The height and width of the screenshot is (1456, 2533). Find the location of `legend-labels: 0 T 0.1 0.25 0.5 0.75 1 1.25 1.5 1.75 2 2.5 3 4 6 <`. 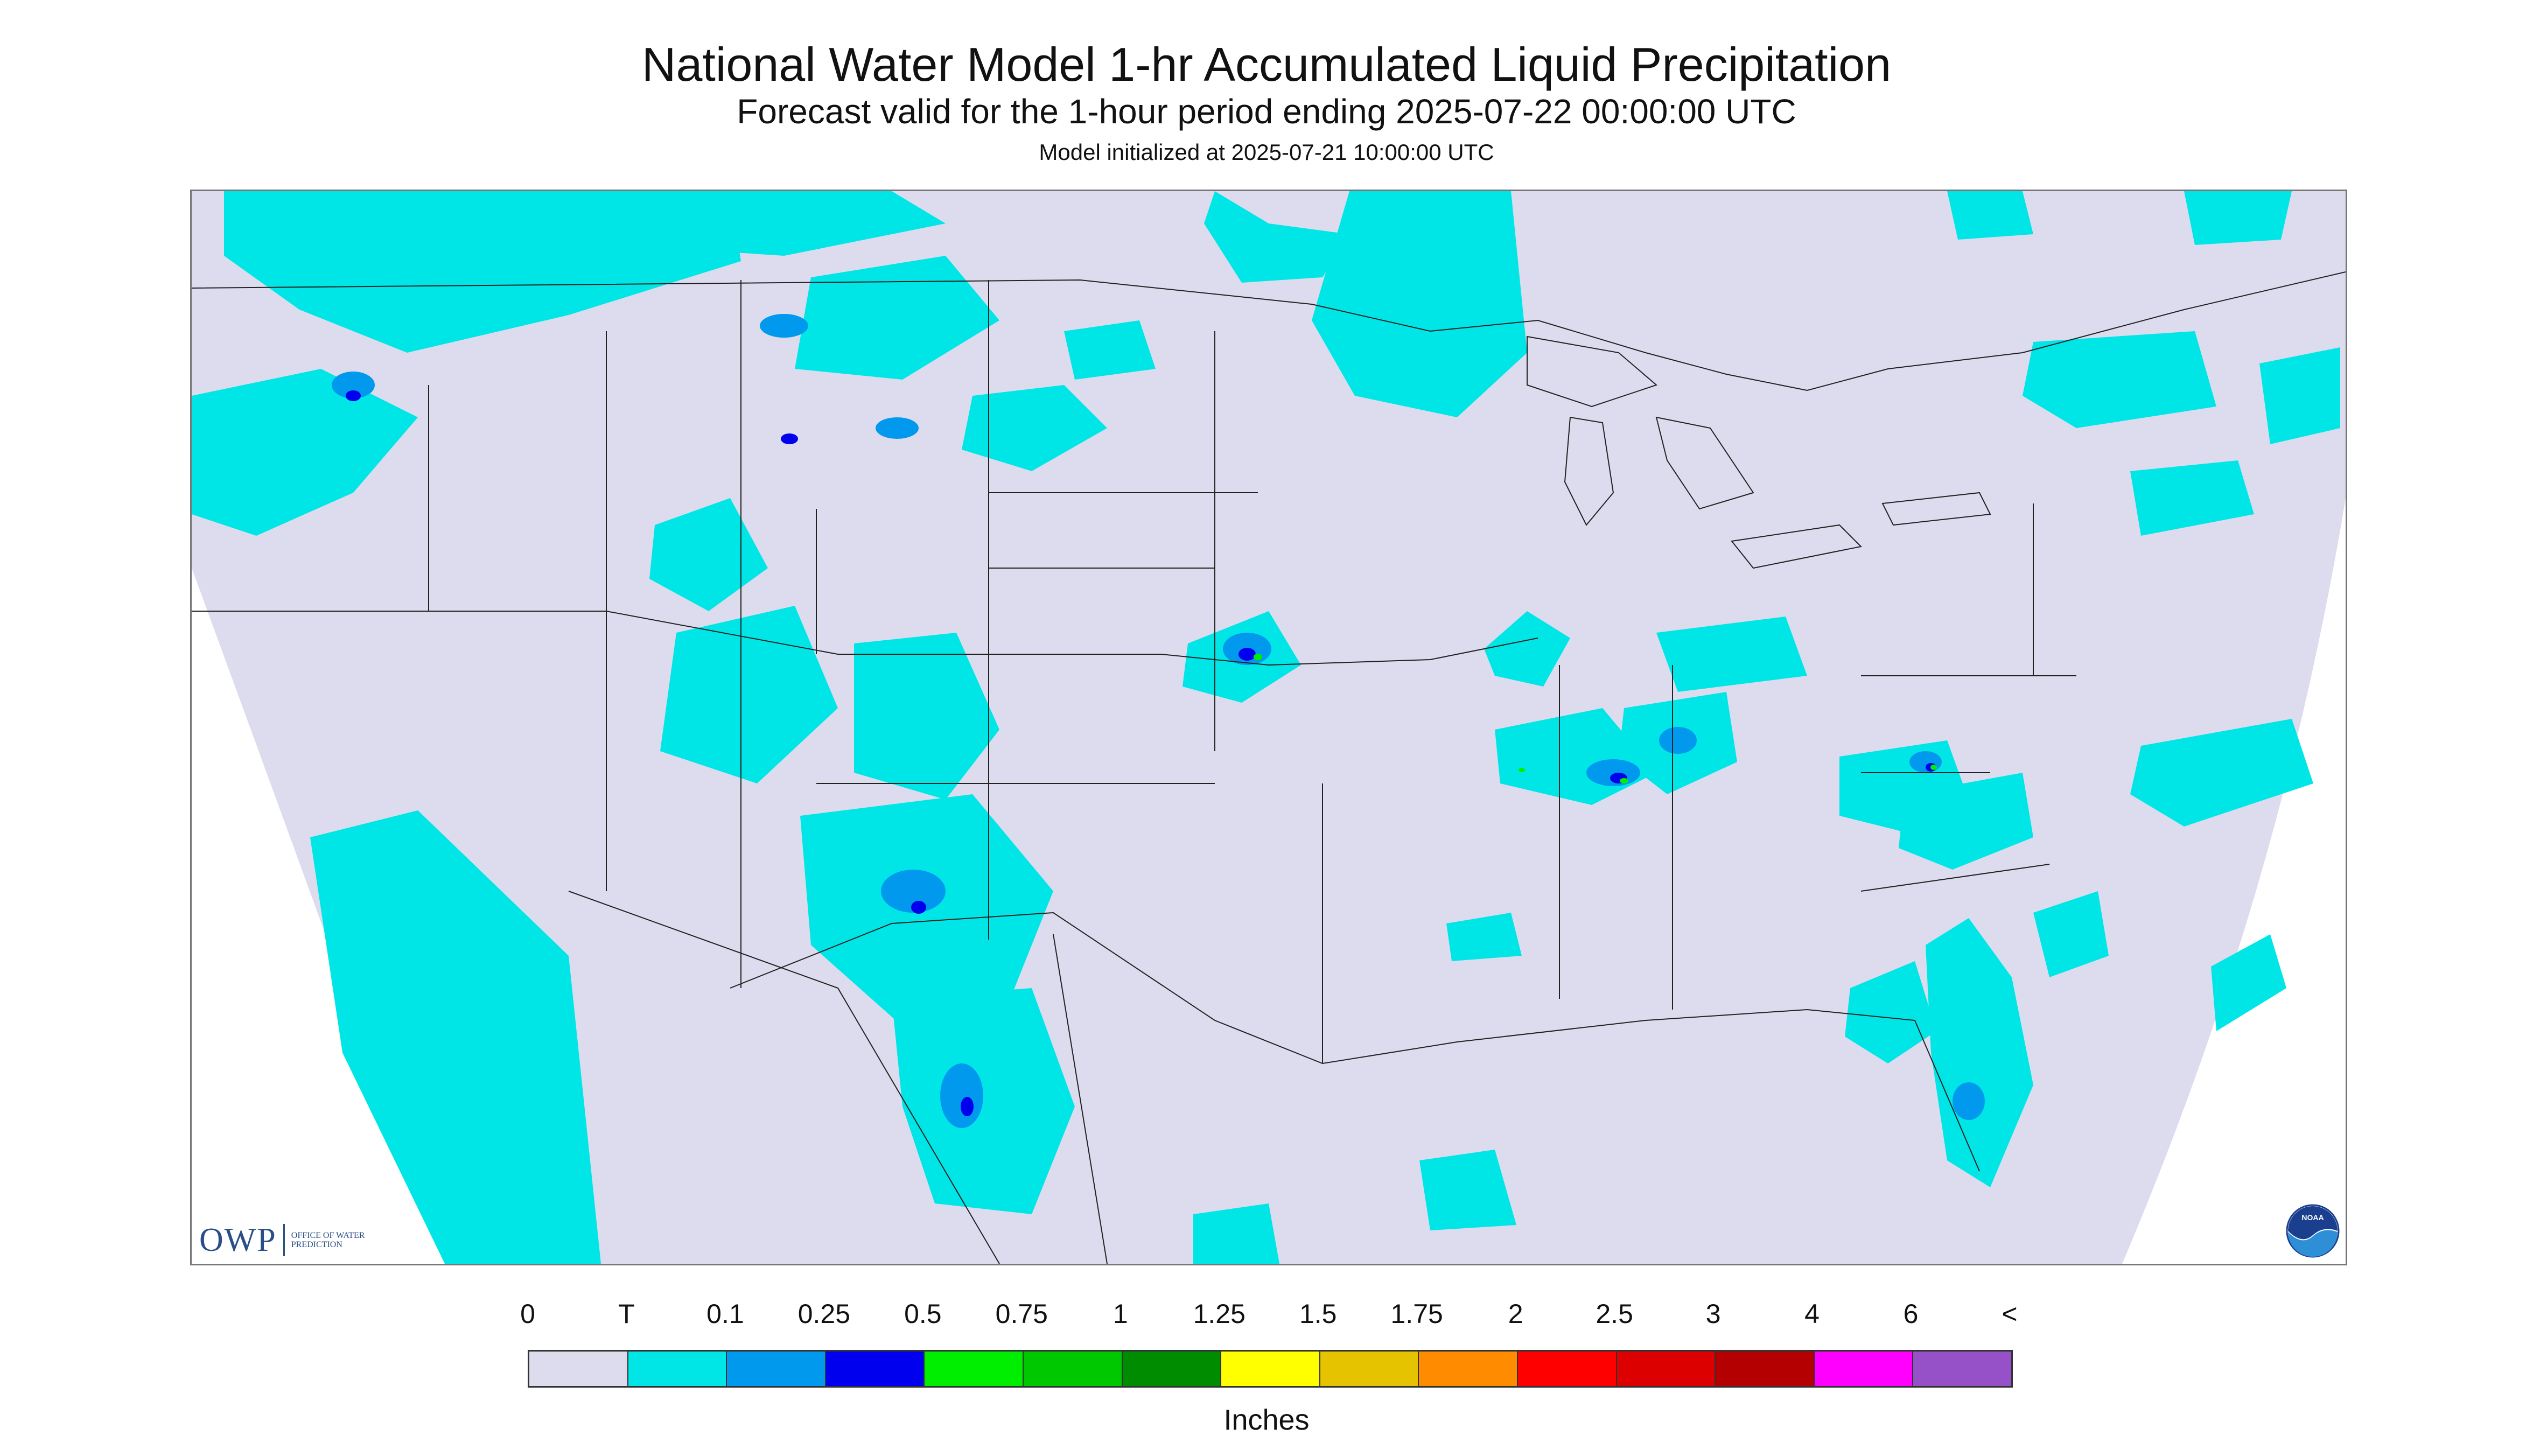

legend-labels: 0 T 0.1 0.25 0.5 0.75 1 1.25 1.5 1.75 2 2.5 3 4 6 < is located at coordinates (1266, 1316).